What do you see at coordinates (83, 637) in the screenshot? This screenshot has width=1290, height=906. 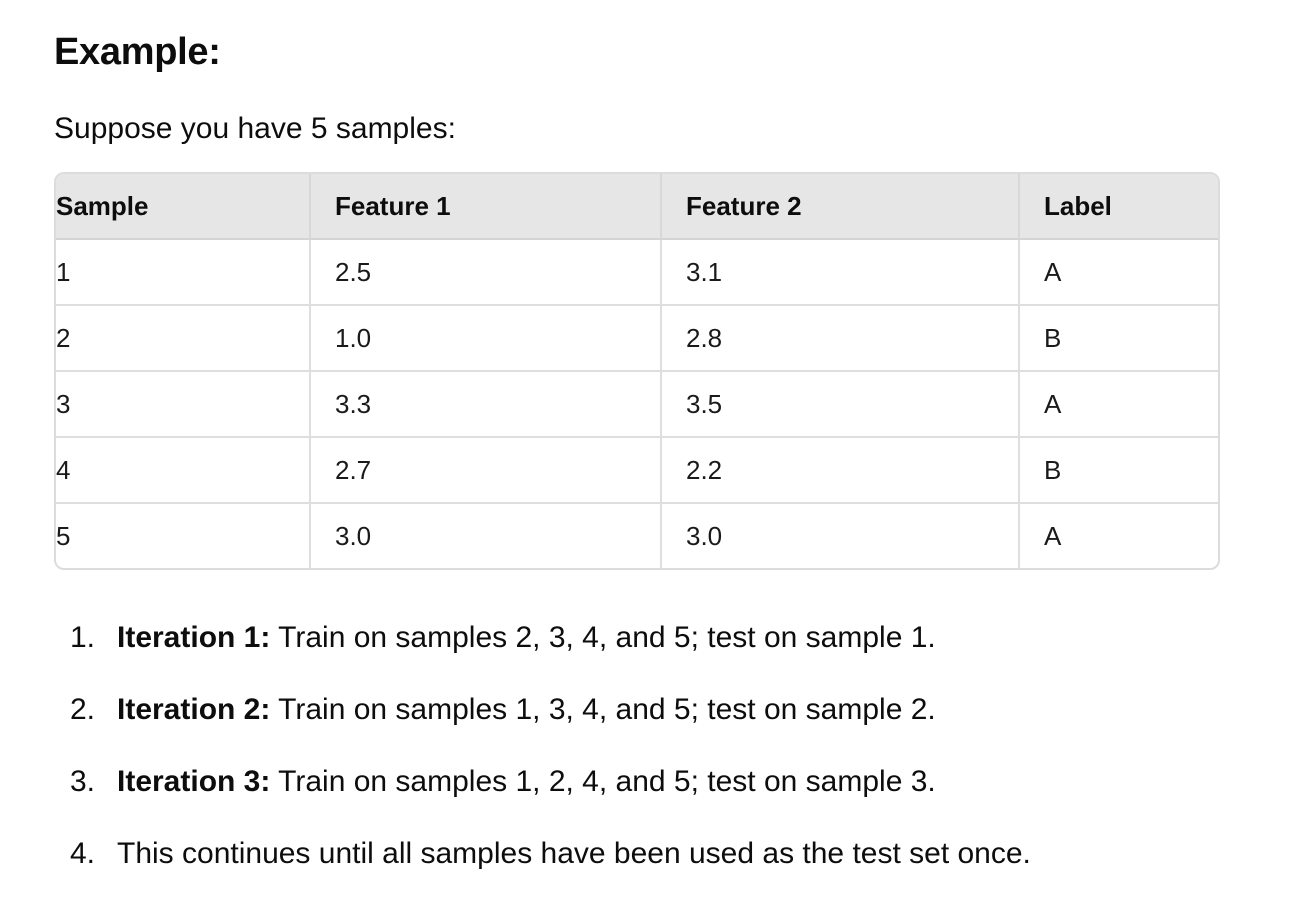 I see `list-number: 1.` at bounding box center [83, 637].